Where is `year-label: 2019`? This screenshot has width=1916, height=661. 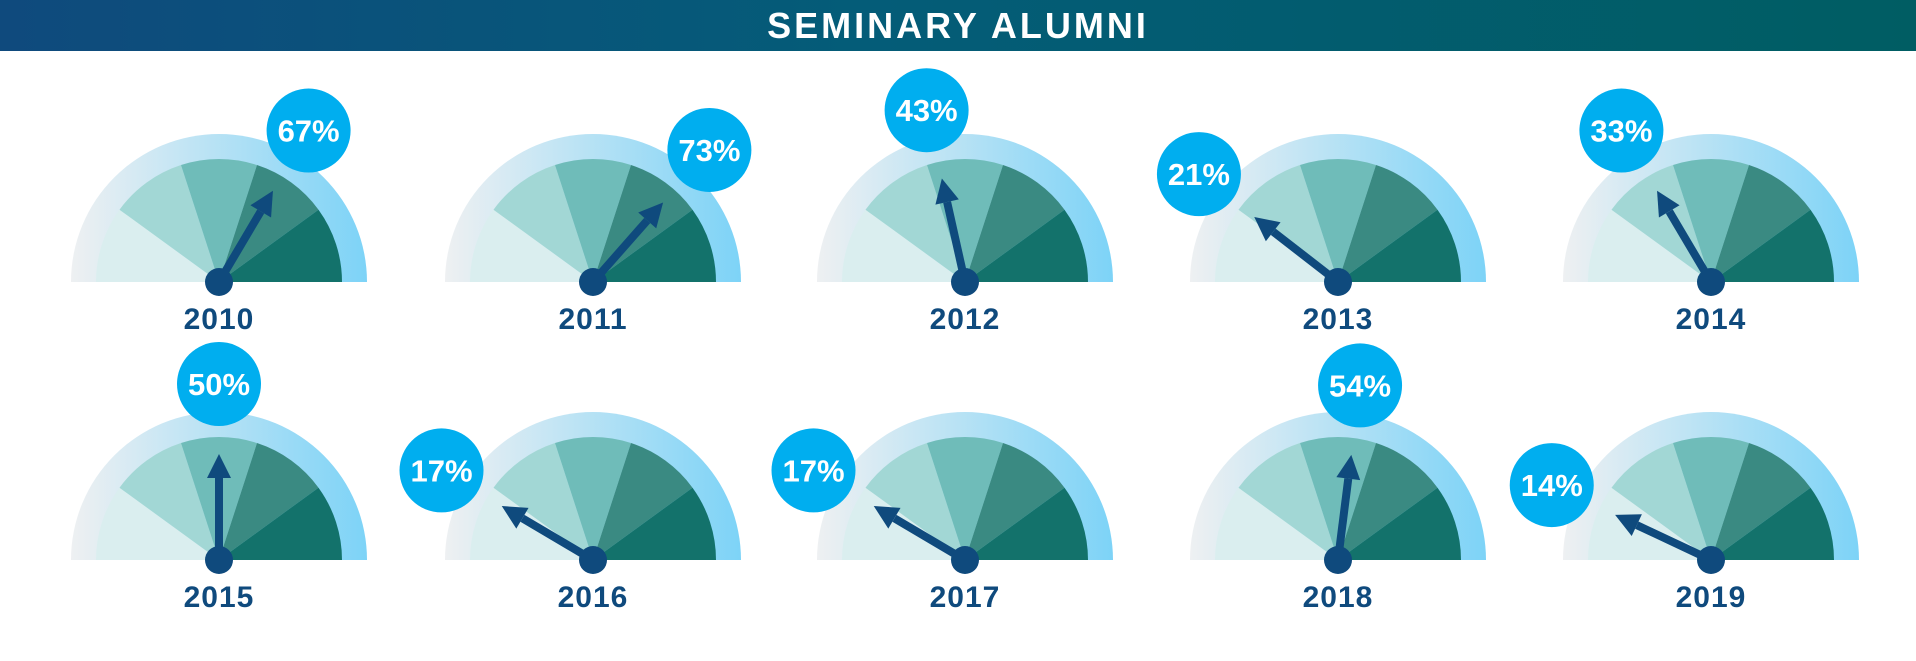
year-label: 2019 is located at coordinates (1711, 597).